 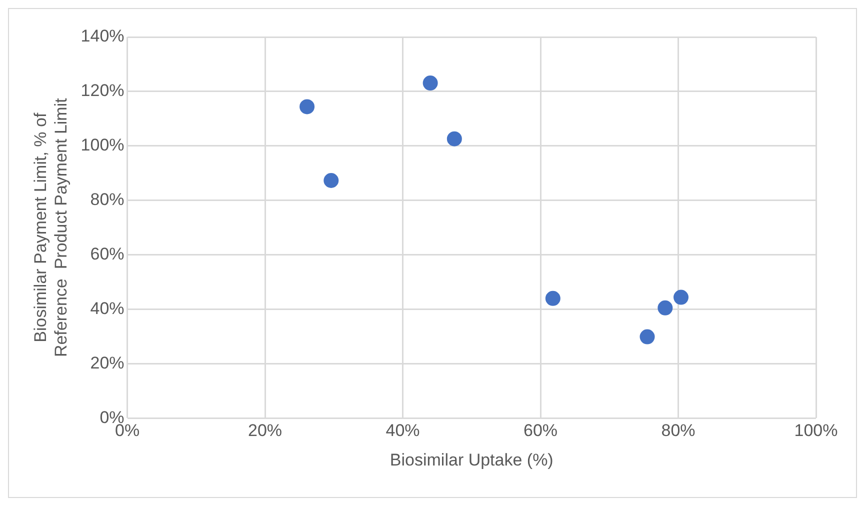 I want to click on y-tick-label: 140%, so click(x=102, y=36).